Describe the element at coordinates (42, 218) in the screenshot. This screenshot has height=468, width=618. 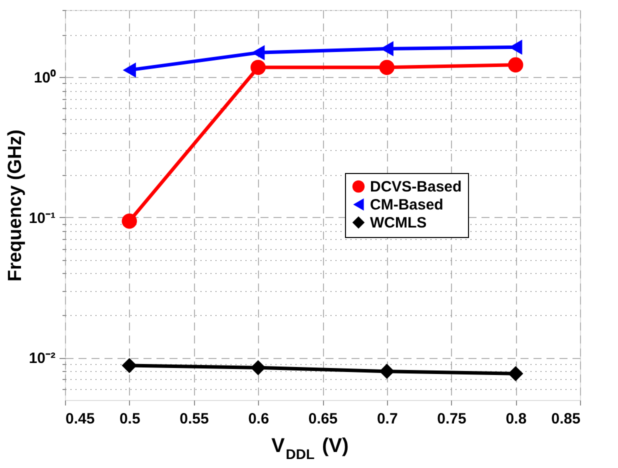
I see `y-tick-label: 10⁻¹` at that location.